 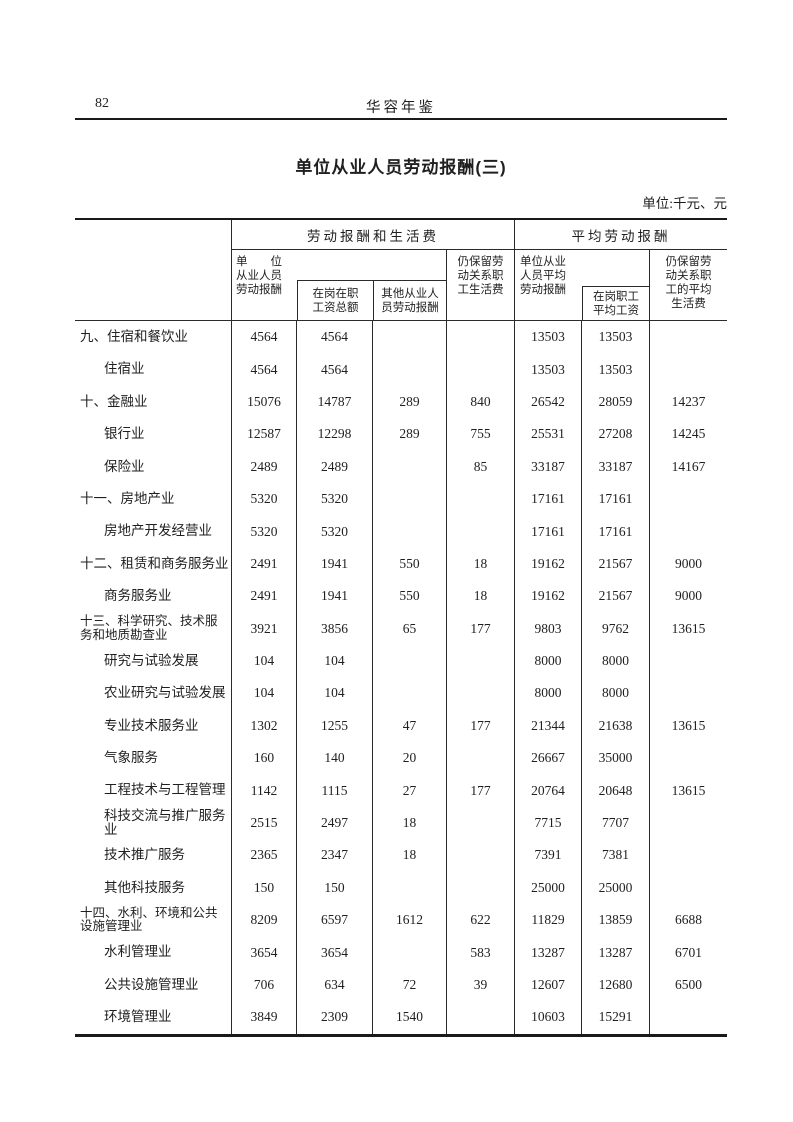 What do you see at coordinates (264, 985) in the screenshot?
I see `value-cell: 706` at bounding box center [264, 985].